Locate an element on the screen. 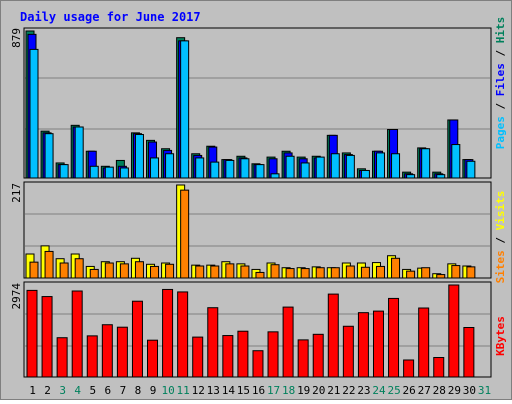 The width and height of the screenshot is (512, 404). day-label: 11 is located at coordinates (183, 390).